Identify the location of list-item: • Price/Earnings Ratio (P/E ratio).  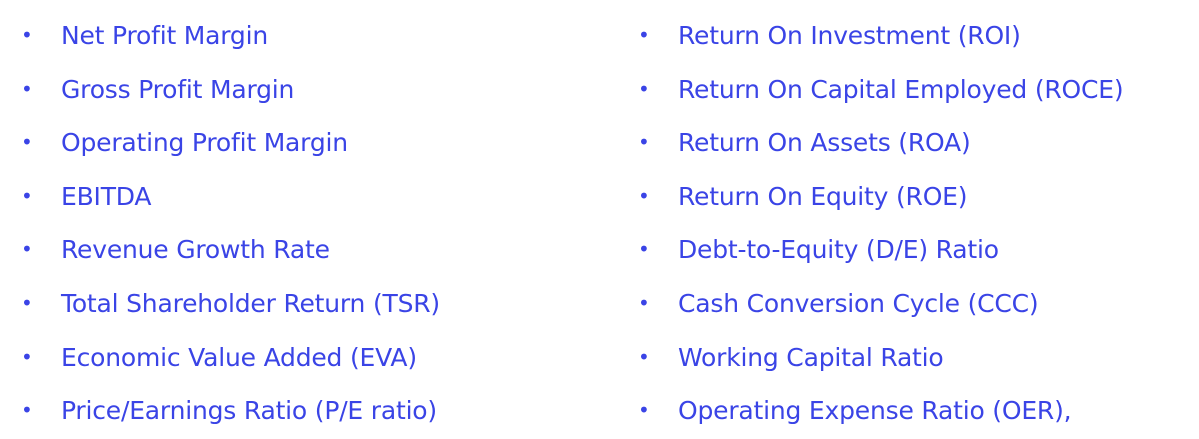
(280, 411).